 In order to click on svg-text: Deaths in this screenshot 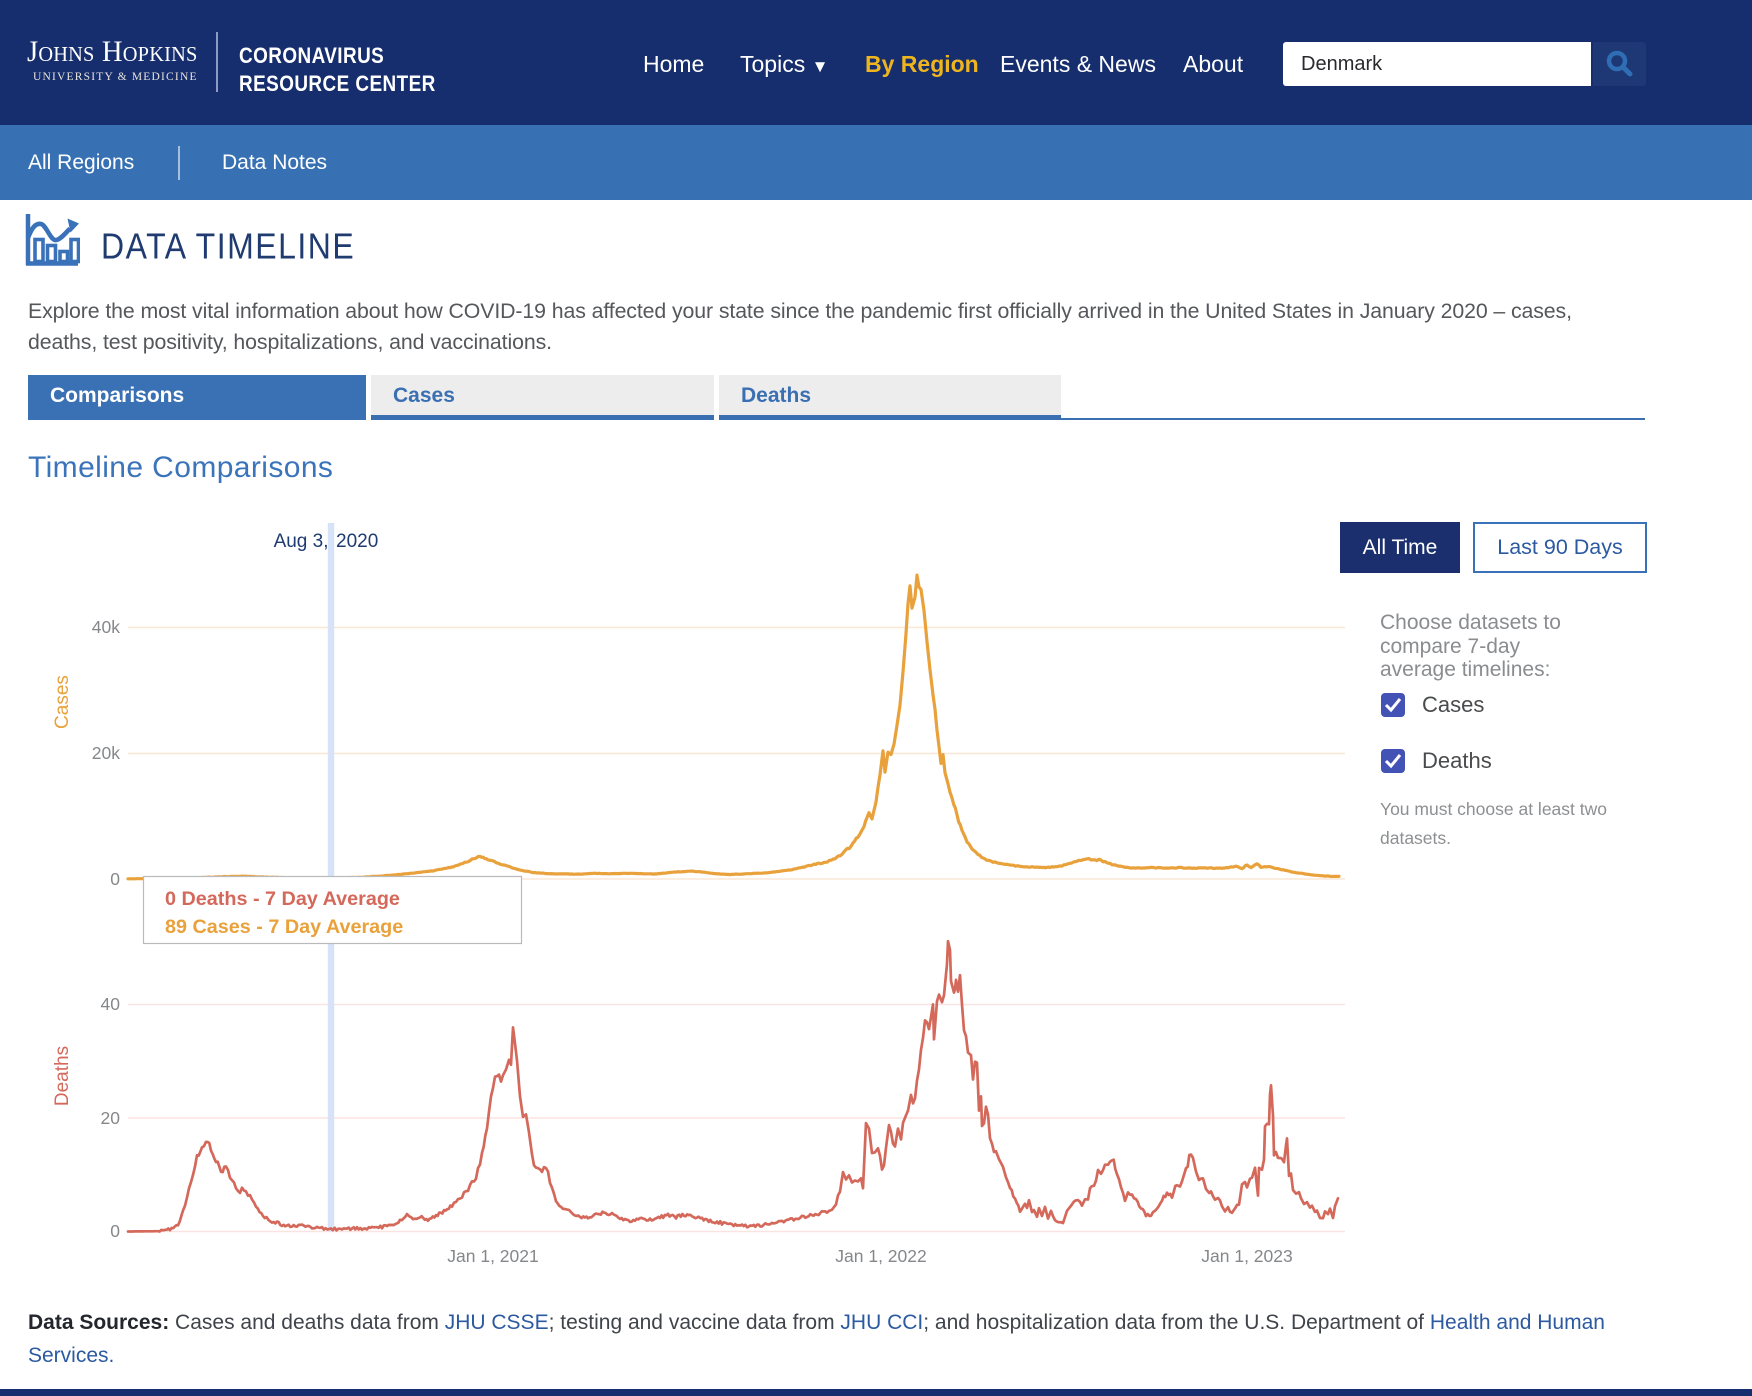, I will do `click(62, 1076)`.